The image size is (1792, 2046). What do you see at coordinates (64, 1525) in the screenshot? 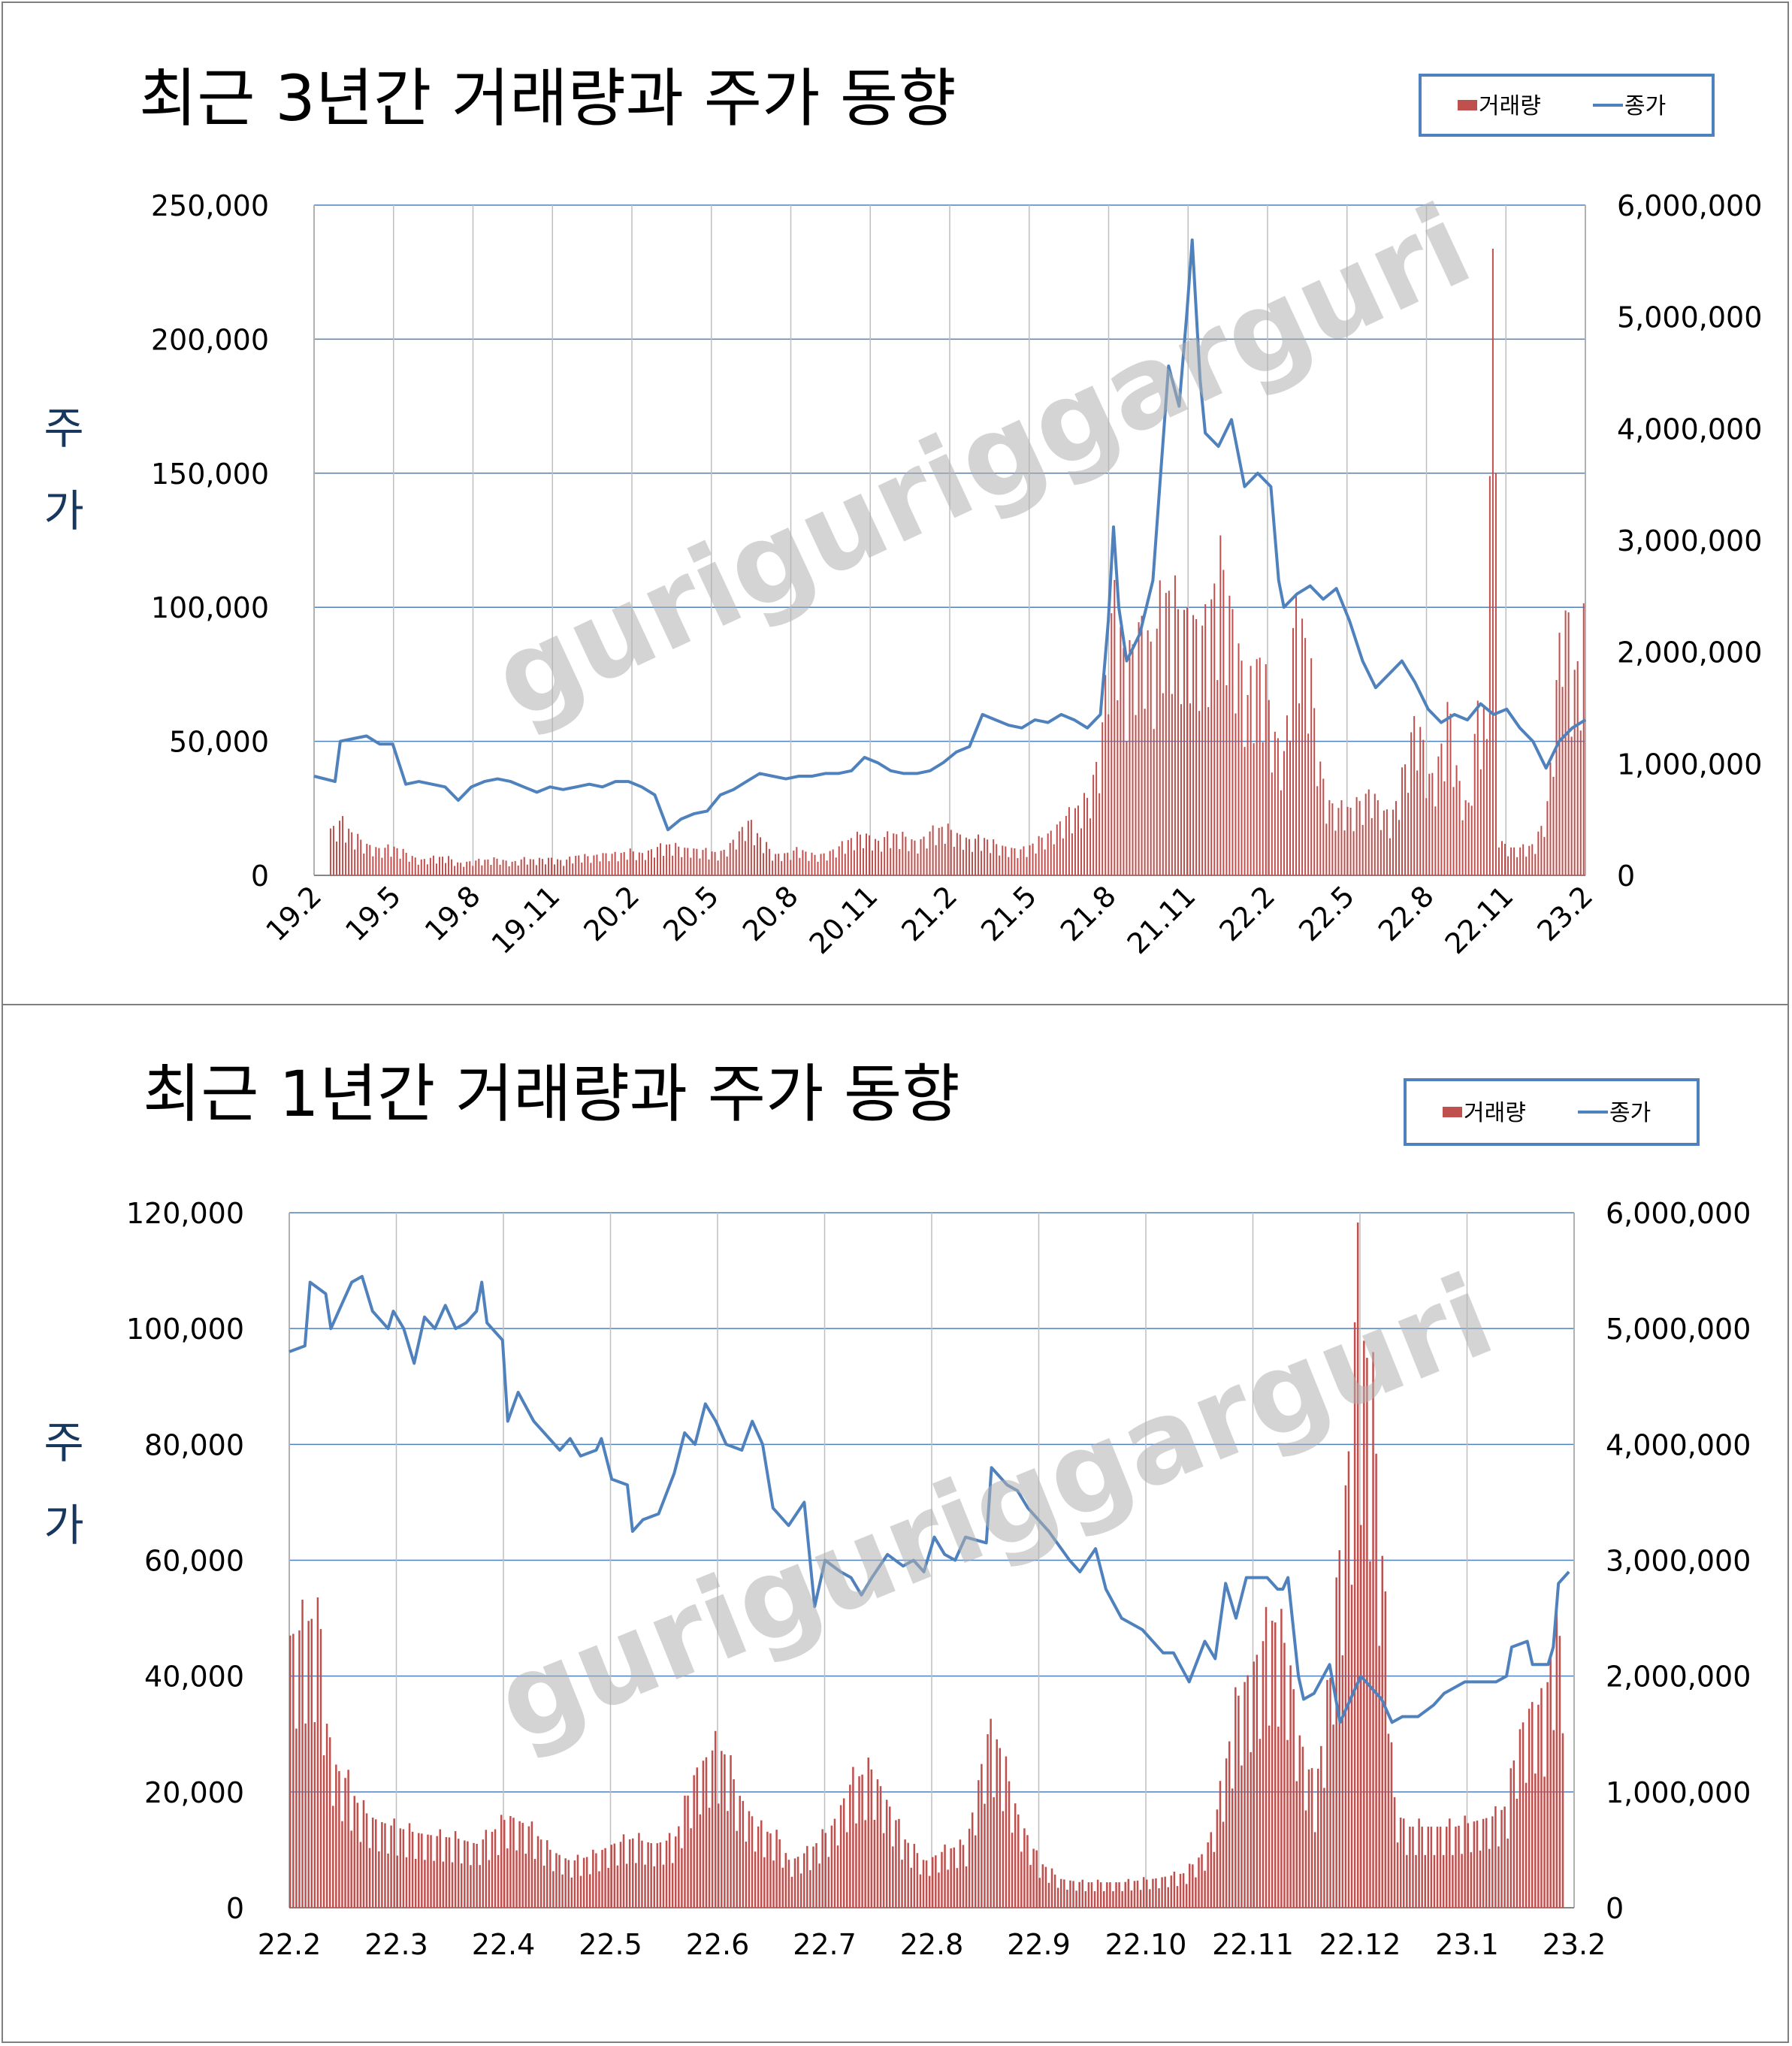
I see `chart2-y-axis-label: 가` at bounding box center [64, 1525].